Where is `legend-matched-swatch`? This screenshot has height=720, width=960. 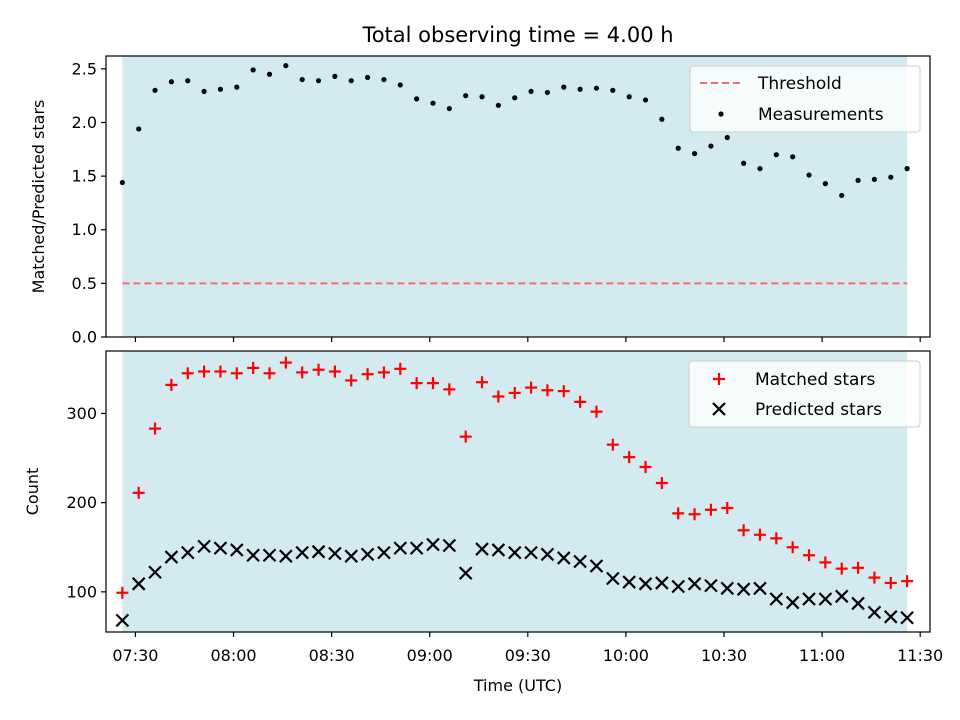 legend-matched-swatch is located at coordinates (719, 379).